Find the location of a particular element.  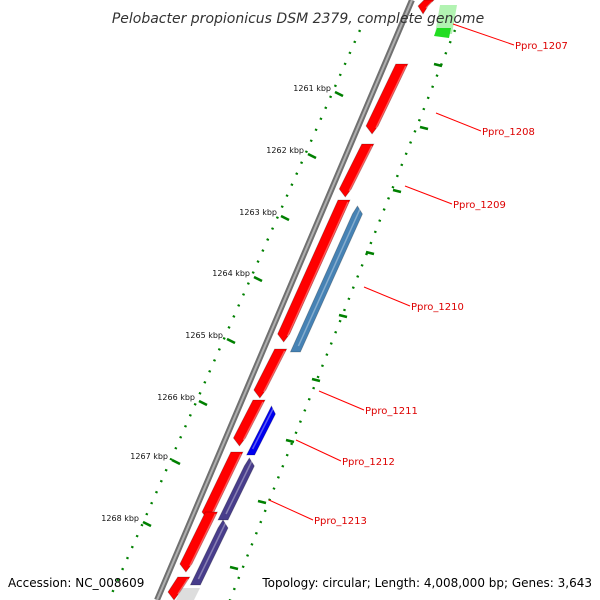

scale-label: 1264 kbp is located at coordinates (231, 273).